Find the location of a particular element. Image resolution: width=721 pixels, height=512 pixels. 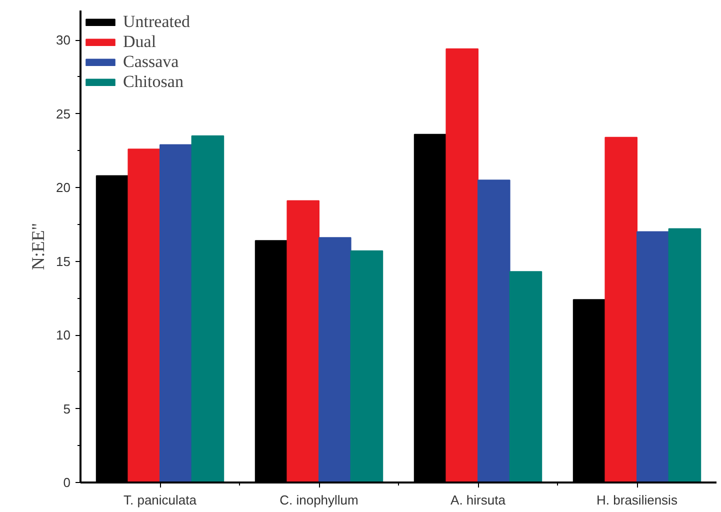

y-tick-label: 5 is located at coordinates (67, 408).